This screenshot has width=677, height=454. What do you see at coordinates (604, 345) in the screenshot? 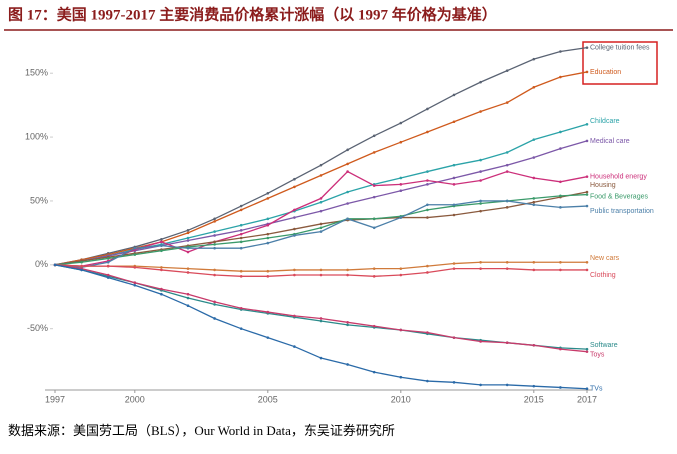
I see `series-label: Software` at bounding box center [604, 345].